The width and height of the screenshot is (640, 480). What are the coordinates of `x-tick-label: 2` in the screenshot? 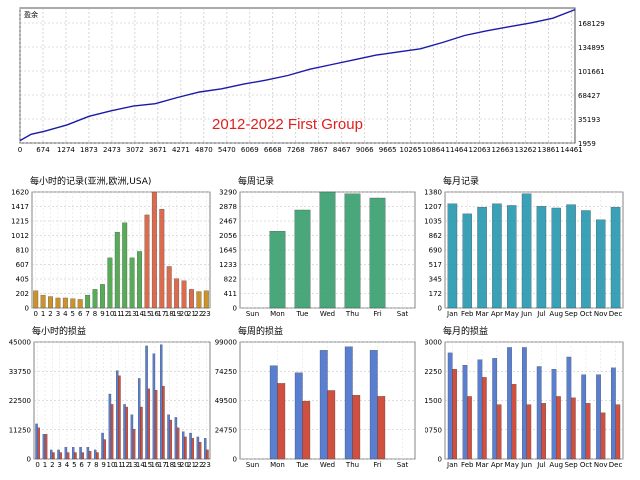 It's located at (50, 314).